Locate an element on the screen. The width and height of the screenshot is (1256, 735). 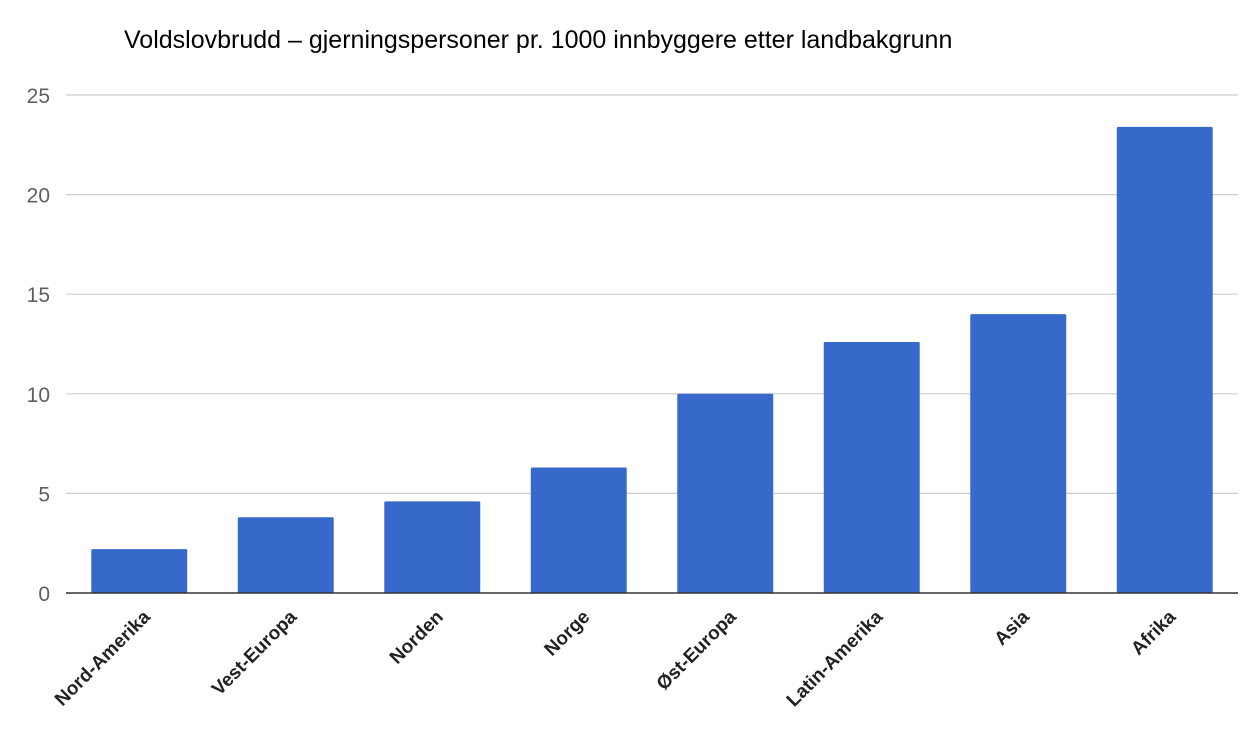
x-tick-label: Asia is located at coordinates (1013, 628).